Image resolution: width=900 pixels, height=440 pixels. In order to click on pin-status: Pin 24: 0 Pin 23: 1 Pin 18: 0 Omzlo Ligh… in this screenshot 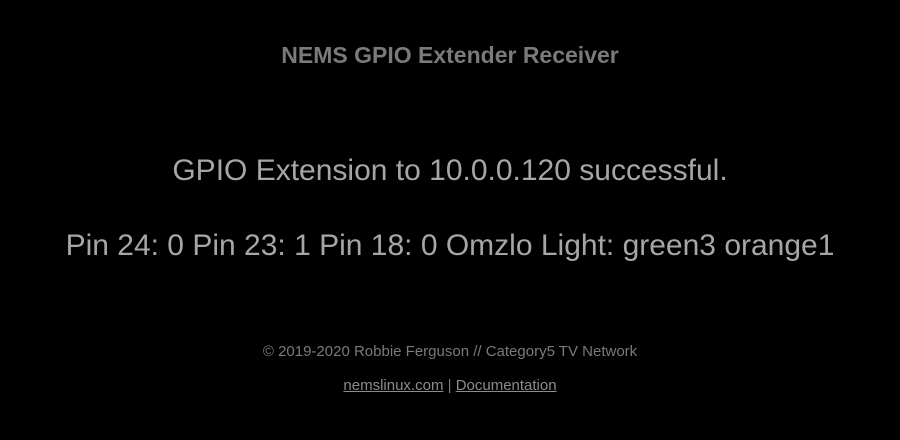, I will do `click(450, 245)`.